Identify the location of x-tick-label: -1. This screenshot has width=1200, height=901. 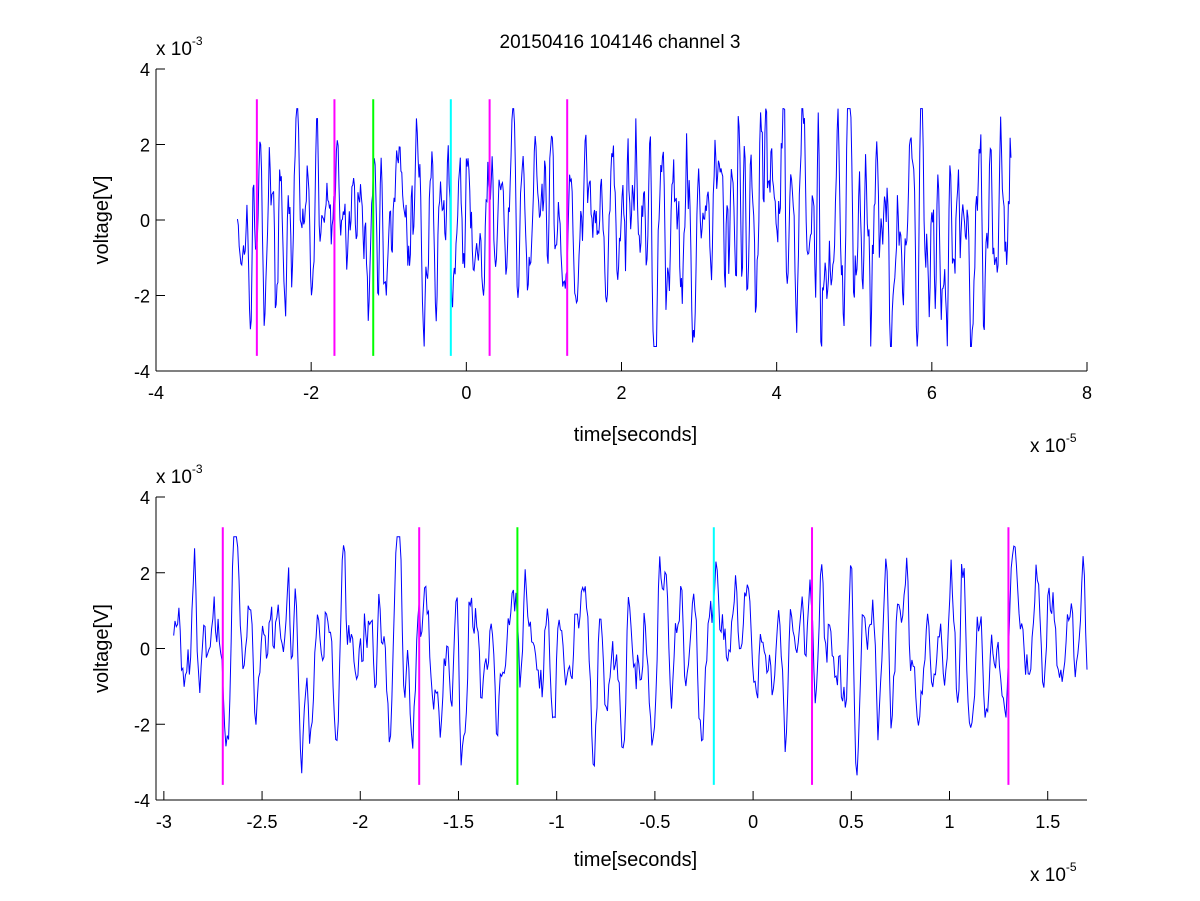
(557, 822).